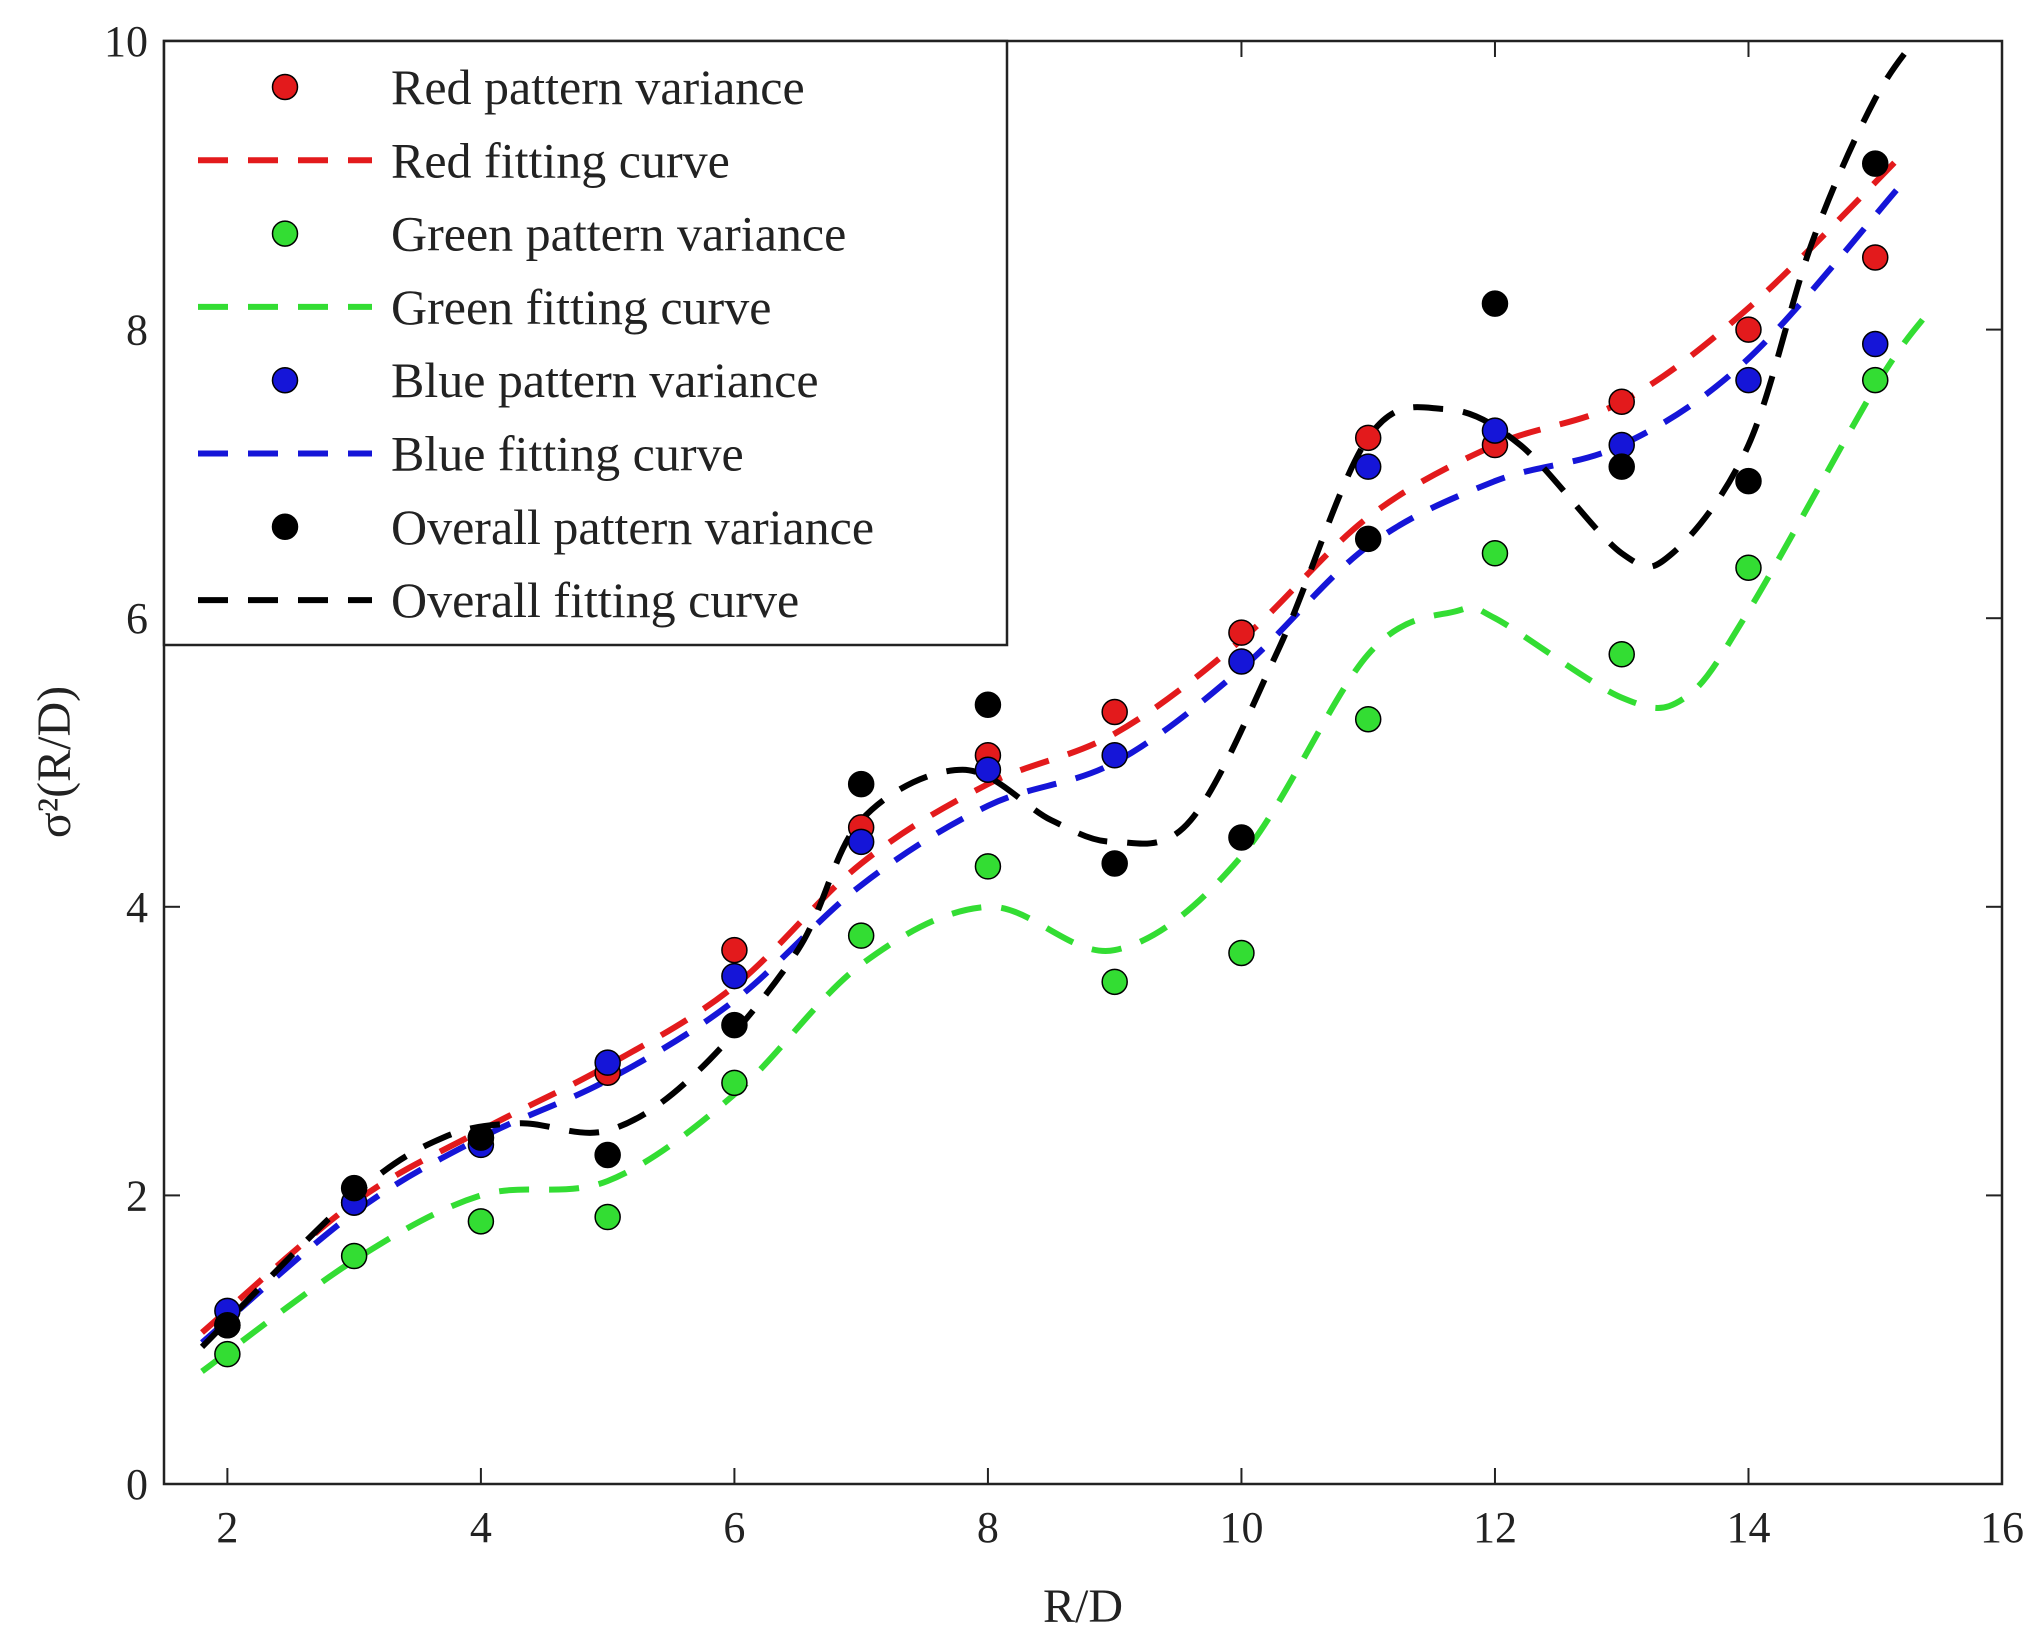 This screenshot has height=1633, width=2036. I want to click on y-tick-label: 6, so click(137, 618).